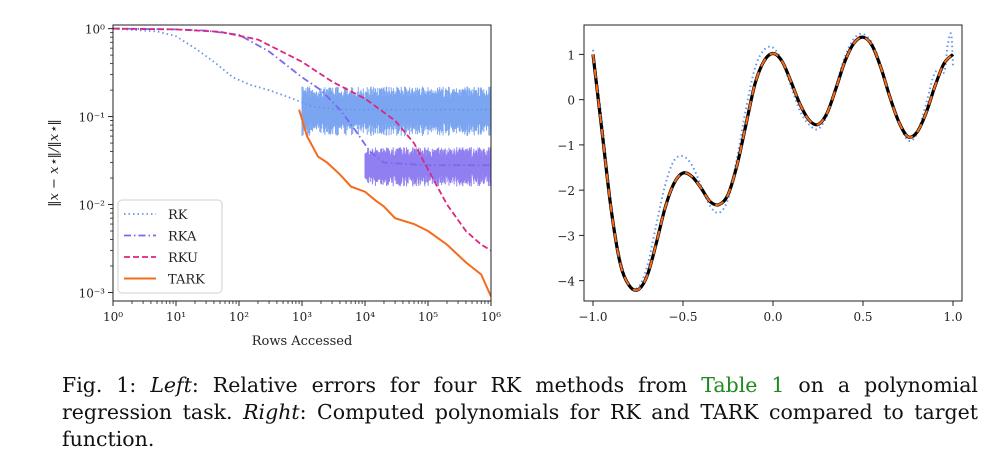 This screenshot has width=1000, height=472. I want to click on x-tick-label: 0.5, so click(862, 317).